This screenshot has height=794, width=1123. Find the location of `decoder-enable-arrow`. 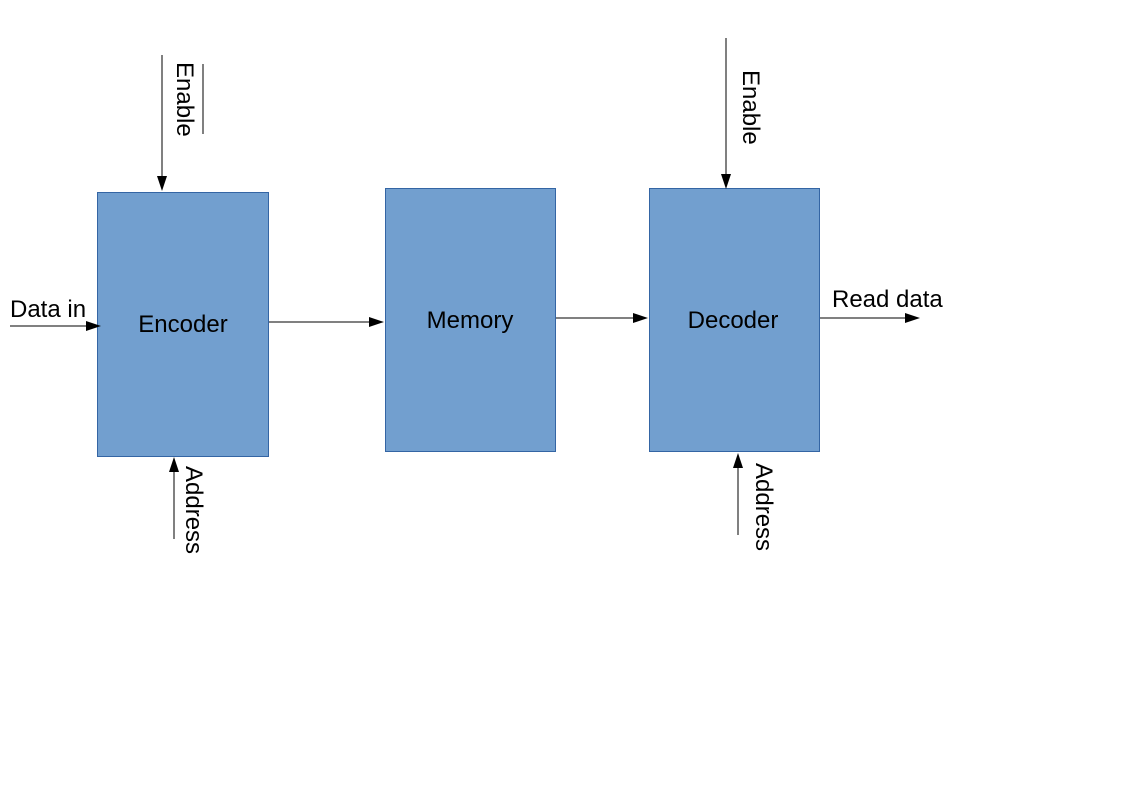

decoder-enable-arrow is located at coordinates (726, 113).